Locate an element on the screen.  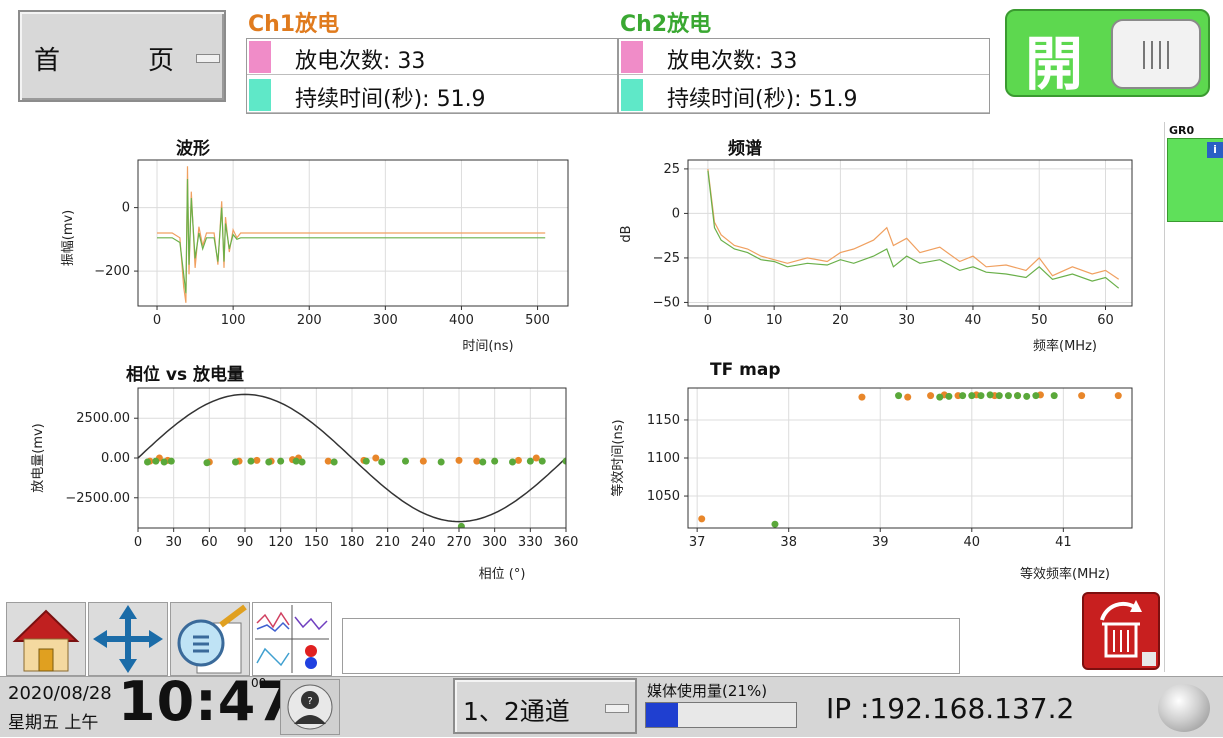
y-tick-label: 1150 is located at coordinates (663, 420).